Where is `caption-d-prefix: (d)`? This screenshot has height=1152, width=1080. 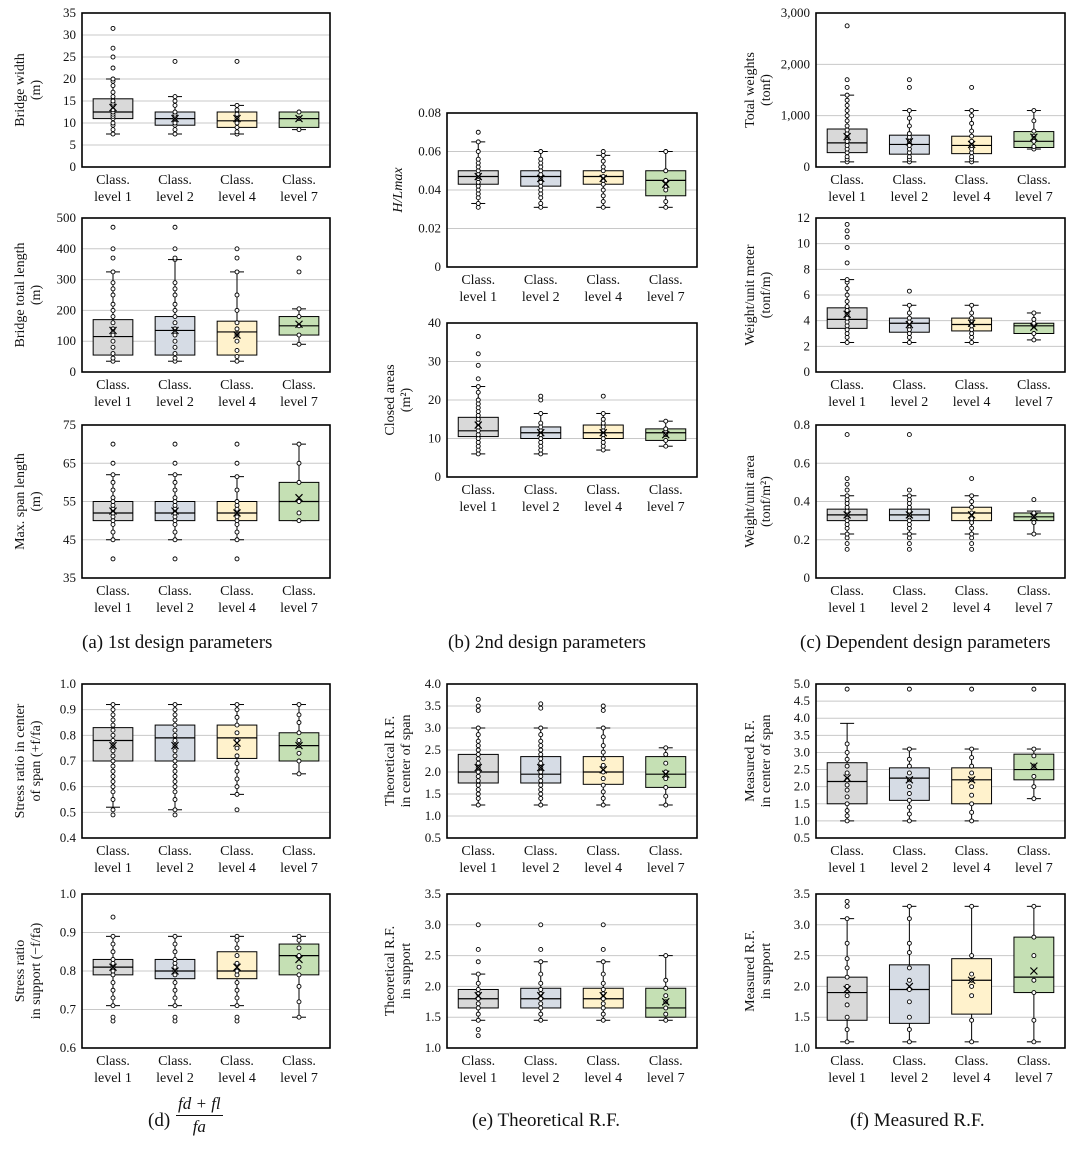
caption-d-prefix: (d) is located at coordinates (159, 1120).